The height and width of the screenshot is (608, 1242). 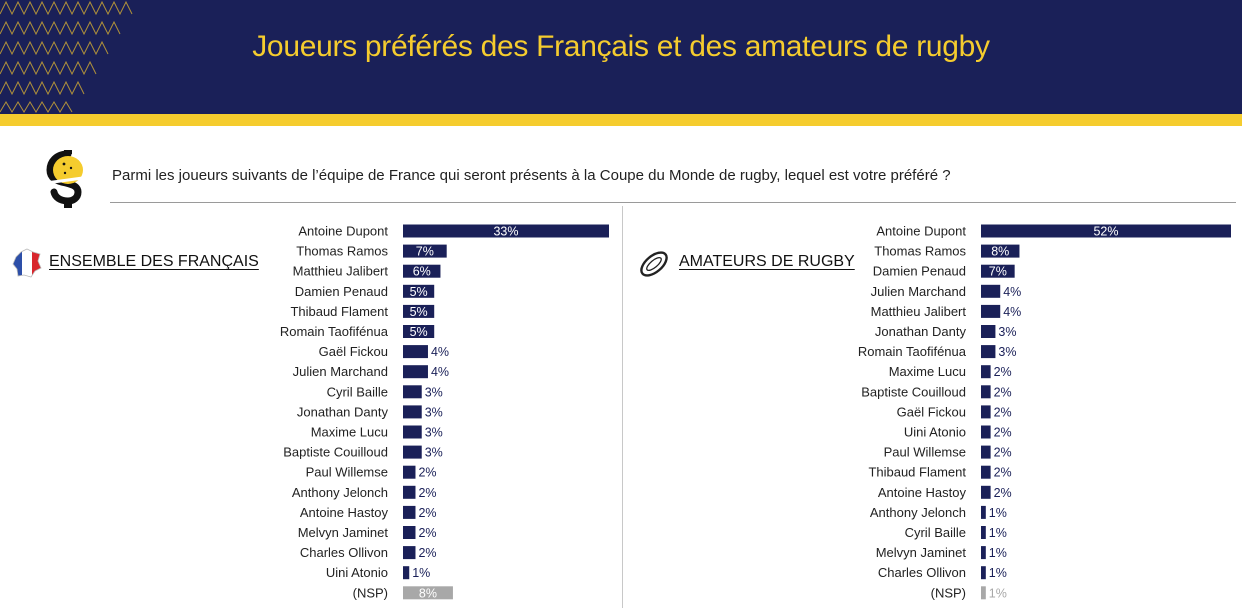 I want to click on amateurs-category-label: Antoine Hastoy, so click(x=922, y=492).